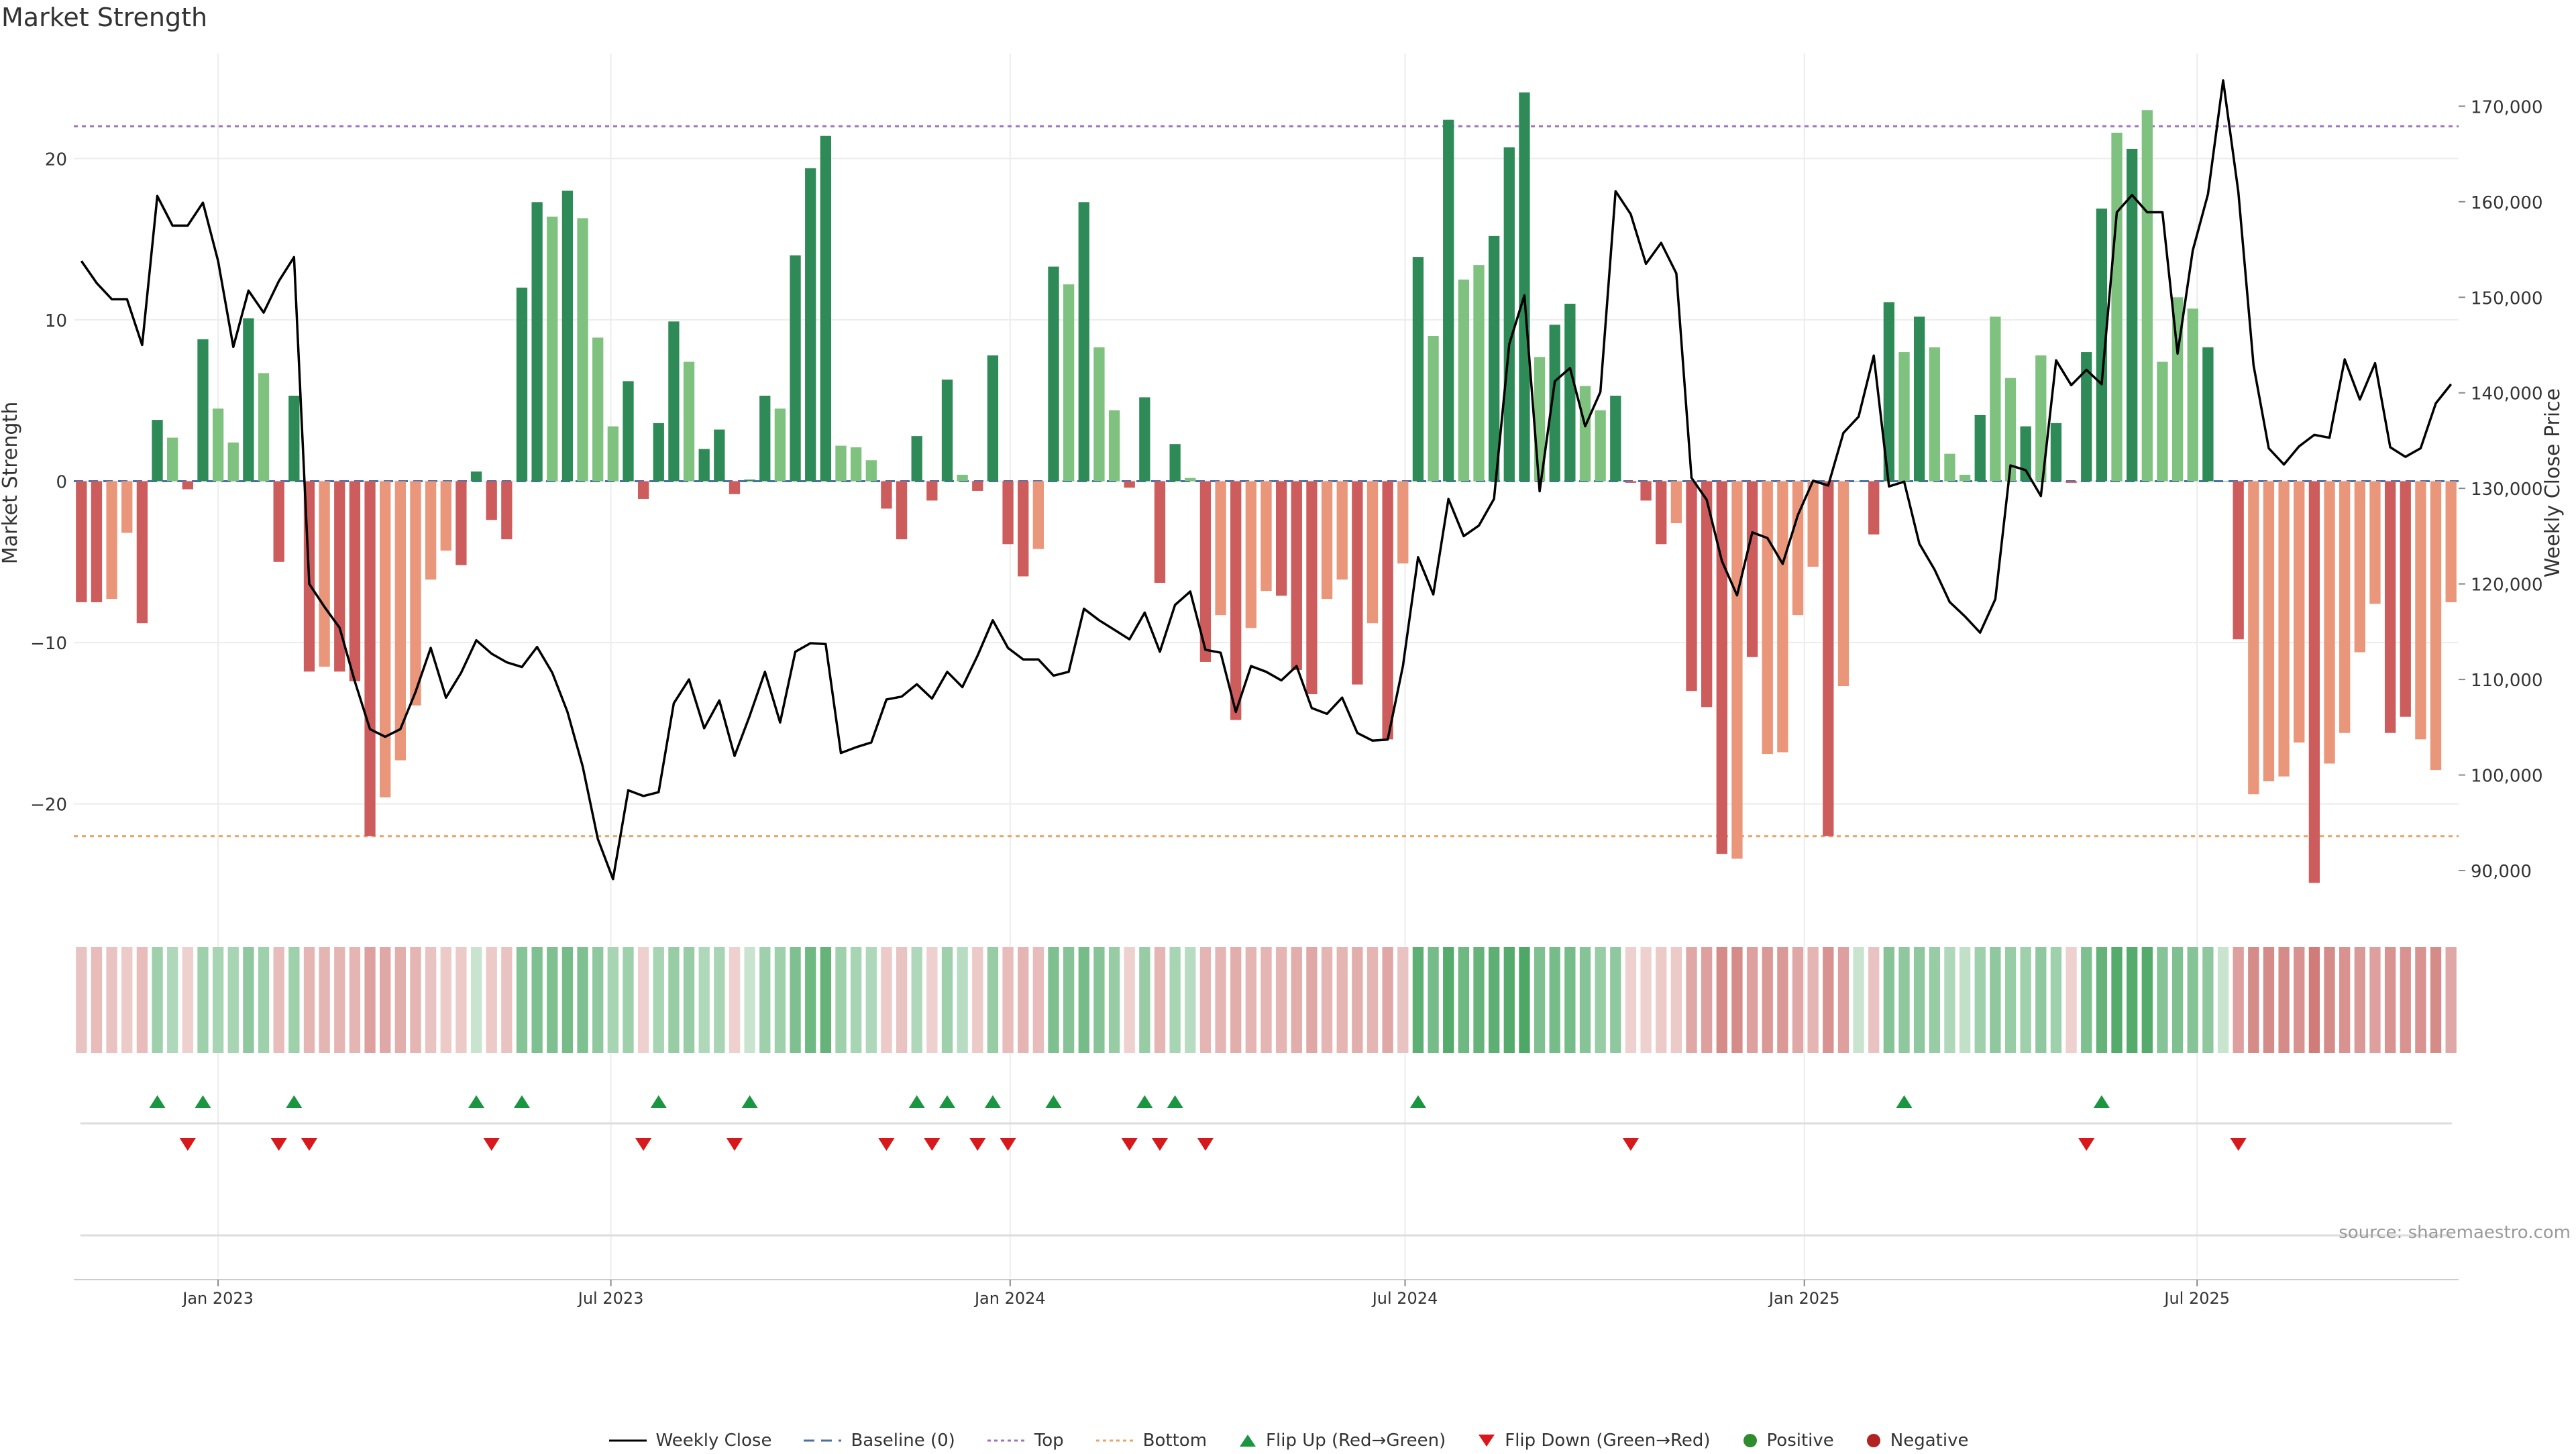  What do you see at coordinates (823, 1440) in the screenshot?
I see `legend-dash-swatch` at bounding box center [823, 1440].